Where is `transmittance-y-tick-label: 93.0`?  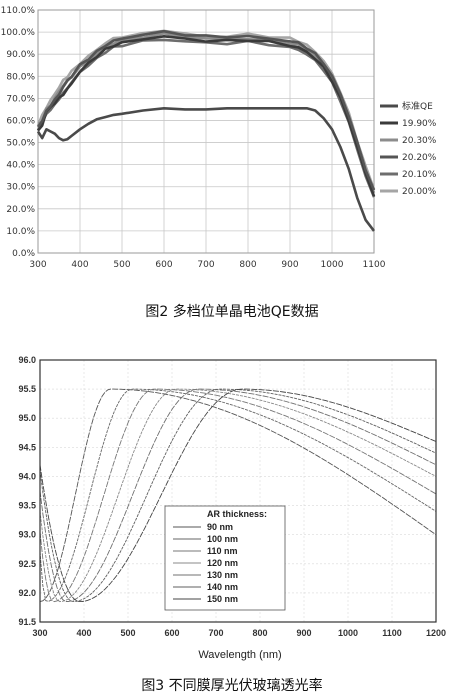 transmittance-y-tick-label: 93.0 is located at coordinates (27, 535).